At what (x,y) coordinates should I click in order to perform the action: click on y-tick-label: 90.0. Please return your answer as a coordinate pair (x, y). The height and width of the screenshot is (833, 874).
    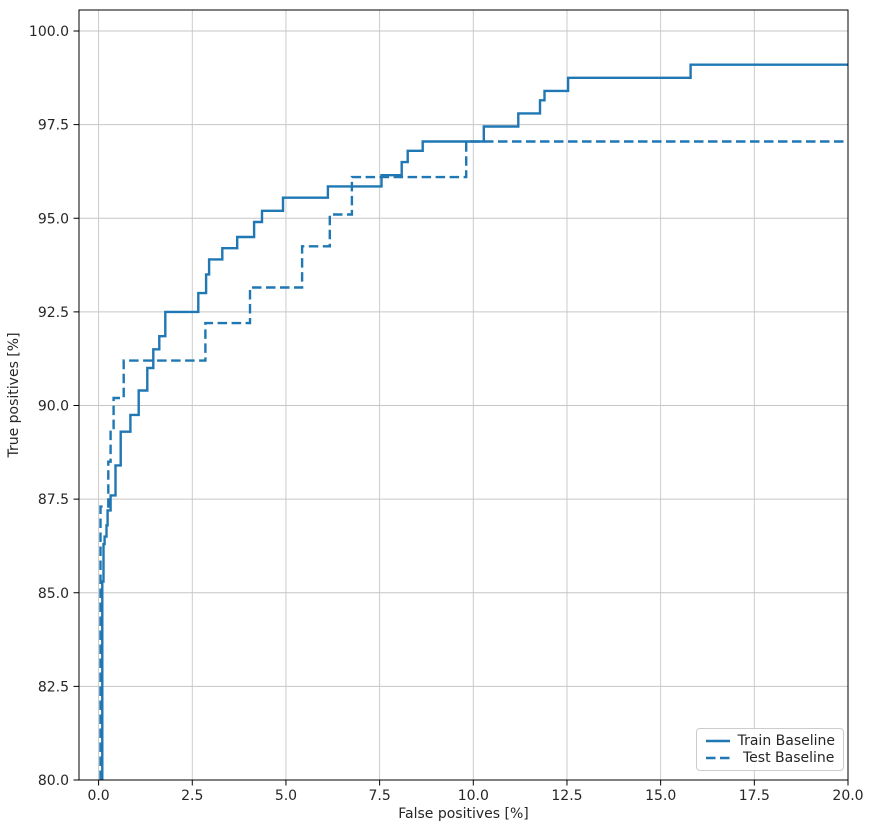
    Looking at the image, I should click on (53, 407).